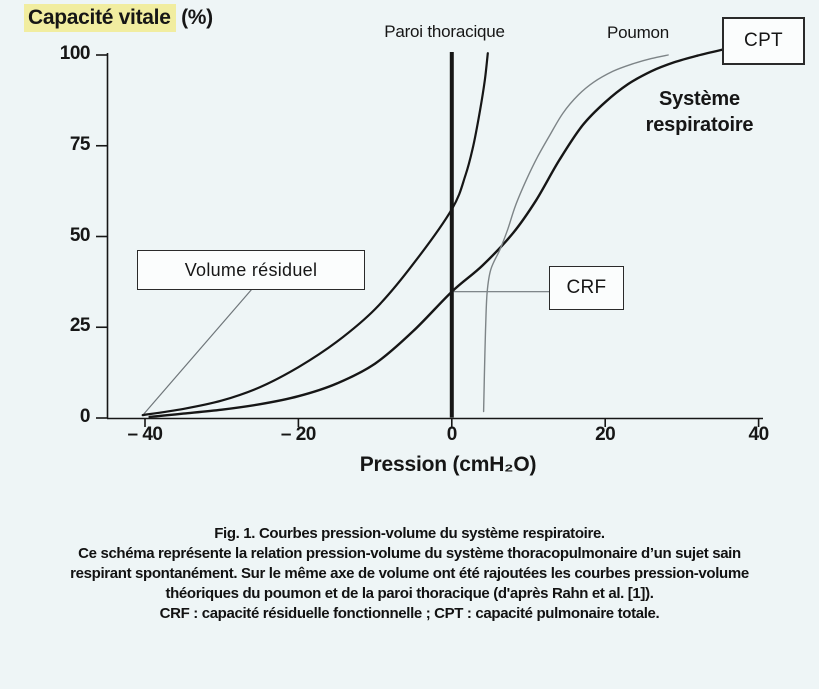 The height and width of the screenshot is (689, 819). What do you see at coordinates (100, 18) in the screenshot?
I see `title-highlight: Capacité vitale` at bounding box center [100, 18].